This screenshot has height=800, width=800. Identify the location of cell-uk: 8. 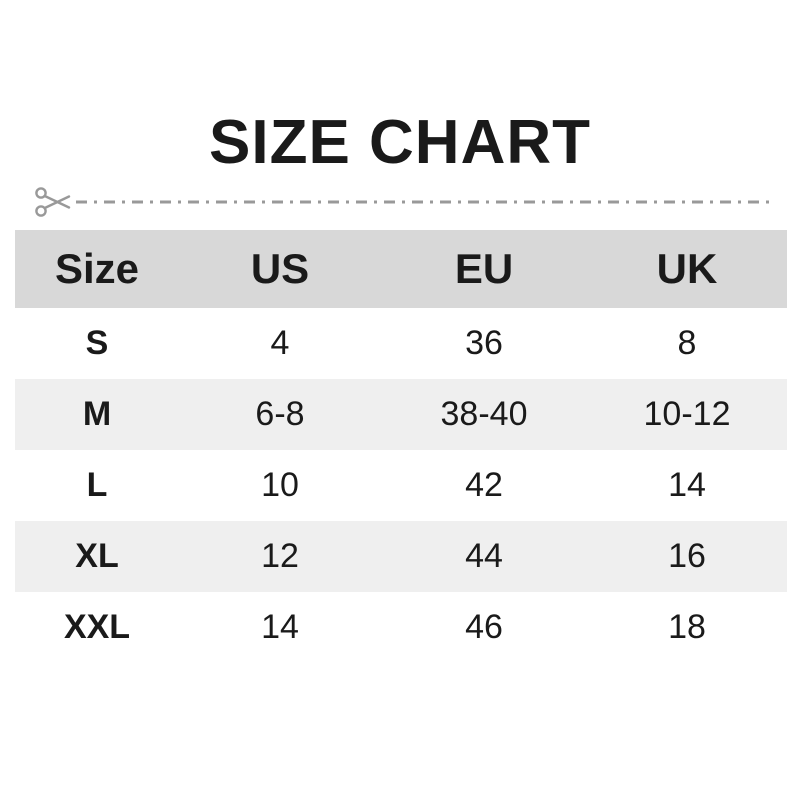
(687, 343).